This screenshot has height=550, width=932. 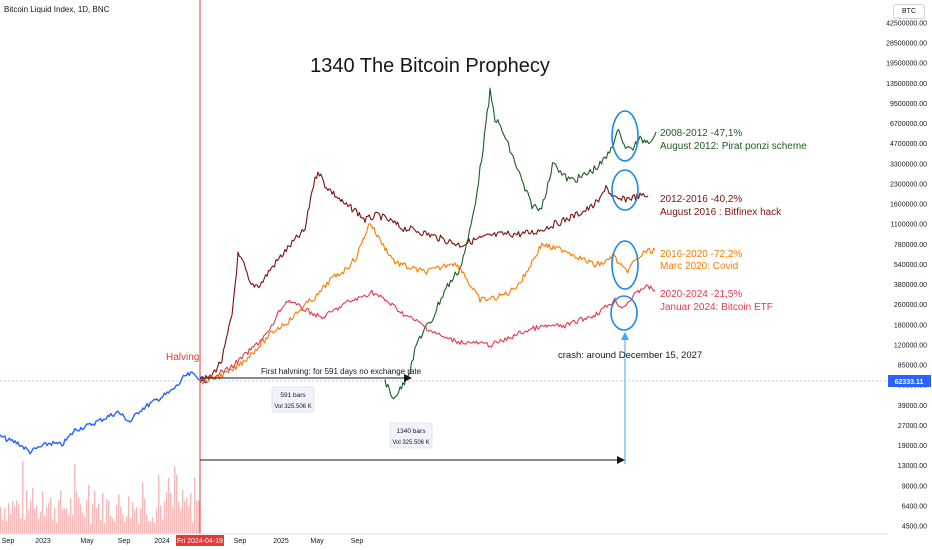 What do you see at coordinates (716, 307) in the screenshot?
I see `series-2020-desc: Januar 2024: Bitcoin ETF` at bounding box center [716, 307].